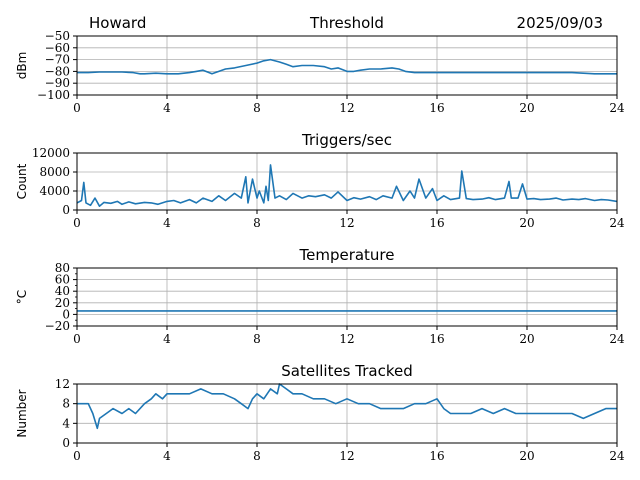 The height and width of the screenshot is (480, 640). Describe the element at coordinates (57, 71) in the screenshot. I see `threshold-ytick-label-2: −80` at that location.